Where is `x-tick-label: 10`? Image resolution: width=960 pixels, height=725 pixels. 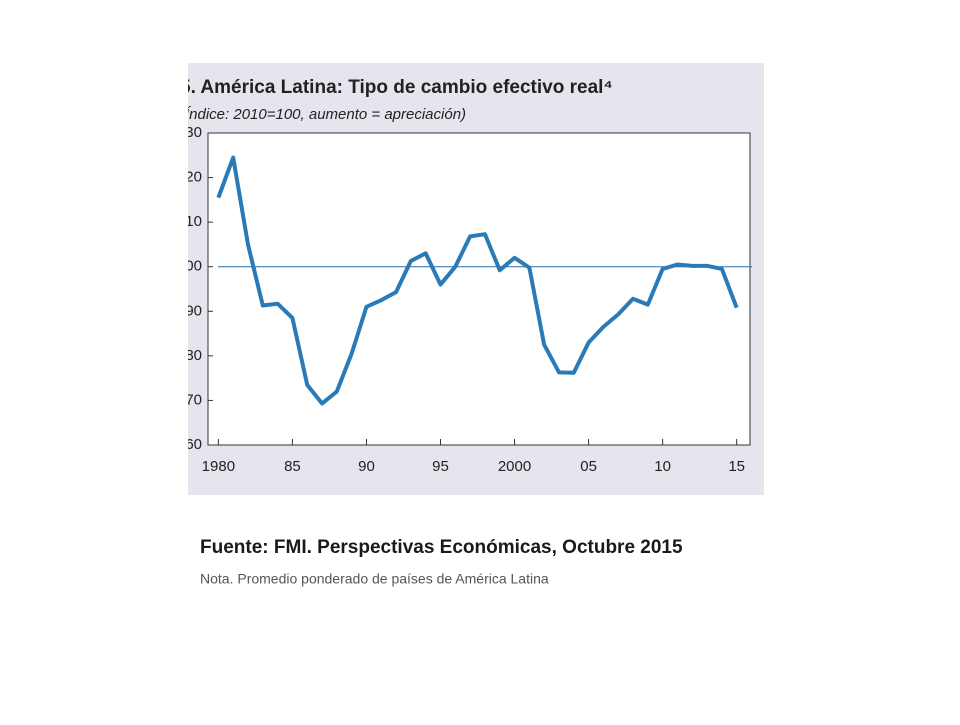
x-tick-label: 10 is located at coordinates (662, 466).